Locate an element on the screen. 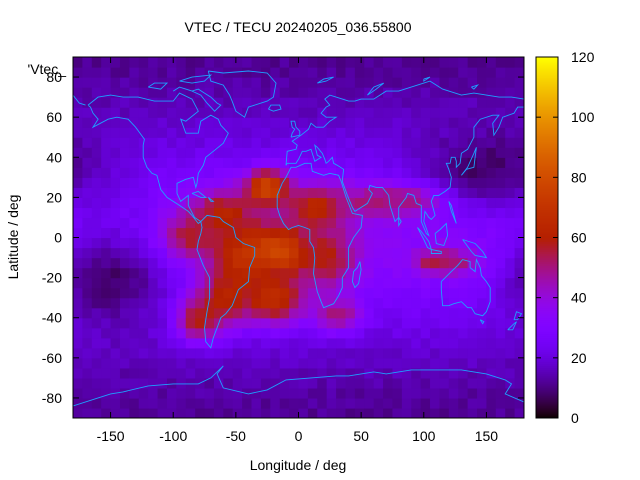 The width and height of the screenshot is (640, 480). coastline is located at coordinates (319, 235).